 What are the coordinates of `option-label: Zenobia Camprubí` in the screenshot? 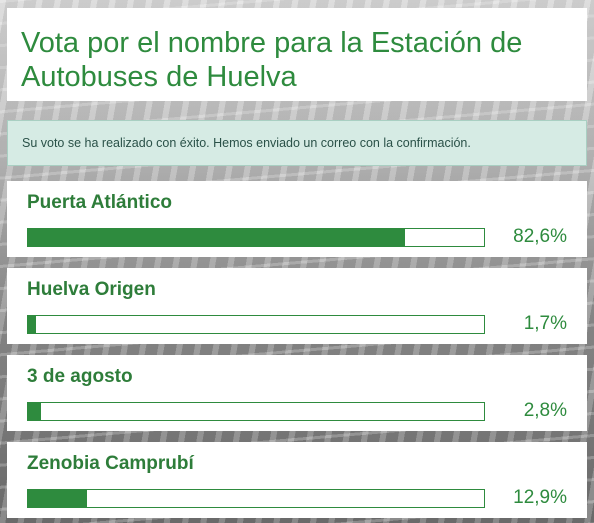 It's located at (110, 463).